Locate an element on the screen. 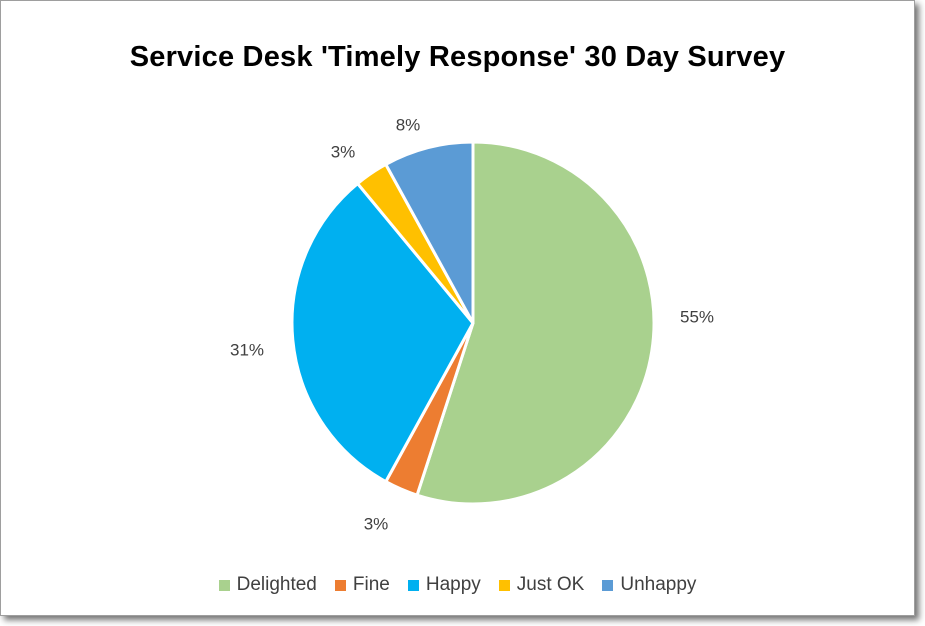  legend-swatch-happy is located at coordinates (413, 585).